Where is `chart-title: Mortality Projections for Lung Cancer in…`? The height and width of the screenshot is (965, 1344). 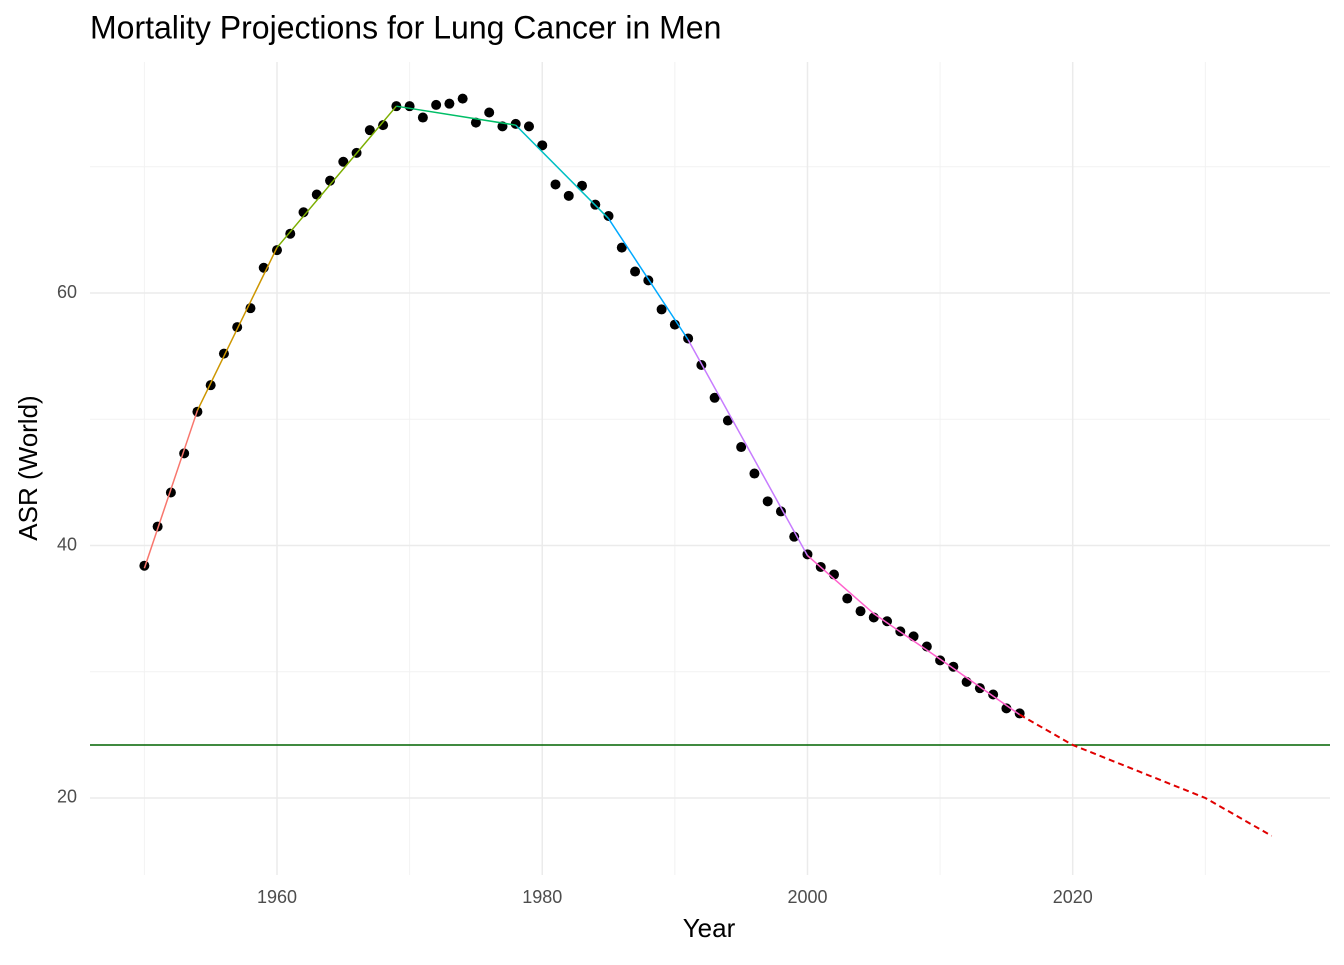
chart-title: Mortality Projections for Lung Cancer in… is located at coordinates (405, 27).